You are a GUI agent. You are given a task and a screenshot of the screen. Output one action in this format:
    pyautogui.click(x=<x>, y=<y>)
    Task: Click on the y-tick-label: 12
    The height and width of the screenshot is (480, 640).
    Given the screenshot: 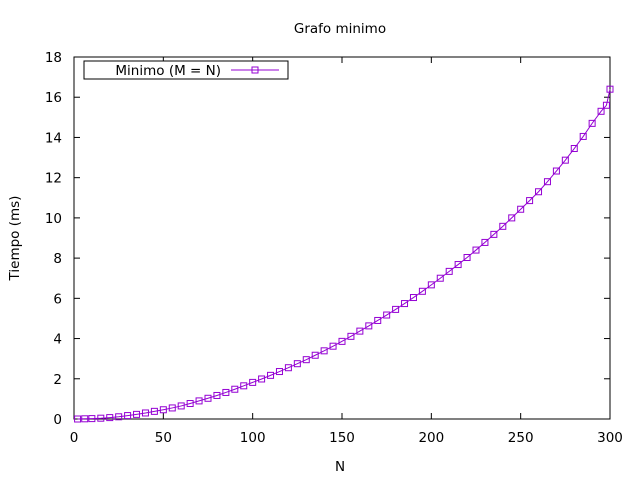 What is the action you would take?
    pyautogui.click(x=53, y=179)
    